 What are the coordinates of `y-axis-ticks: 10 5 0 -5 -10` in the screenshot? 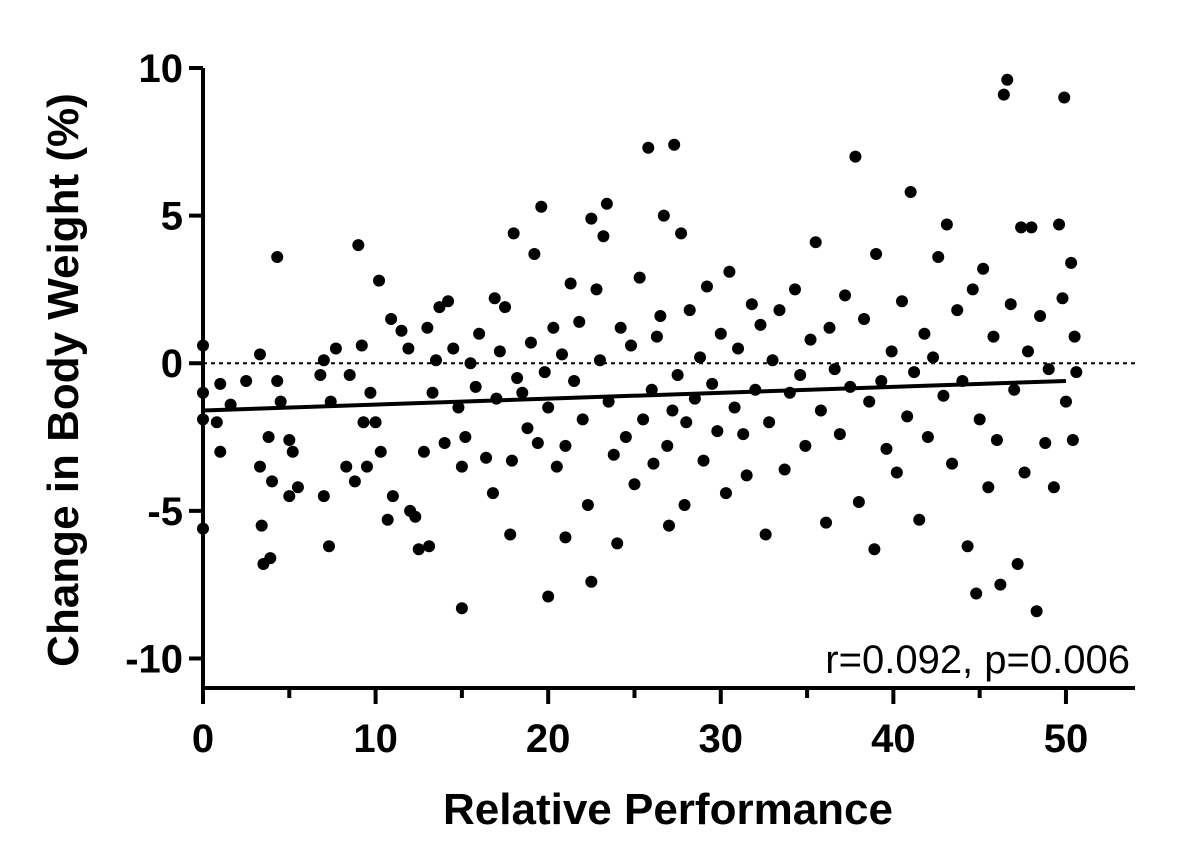 It's located at (164, 364).